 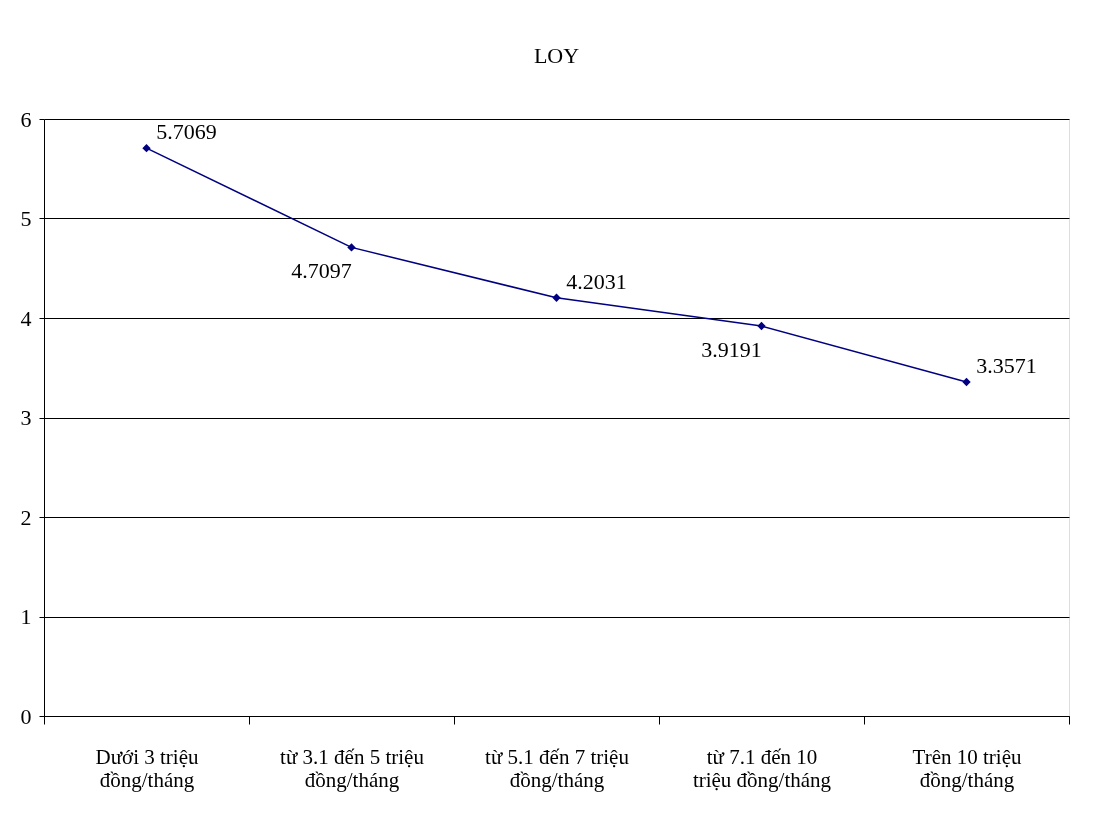 What do you see at coordinates (26, 417) in the screenshot?
I see `y-tick-label: 3` at bounding box center [26, 417].